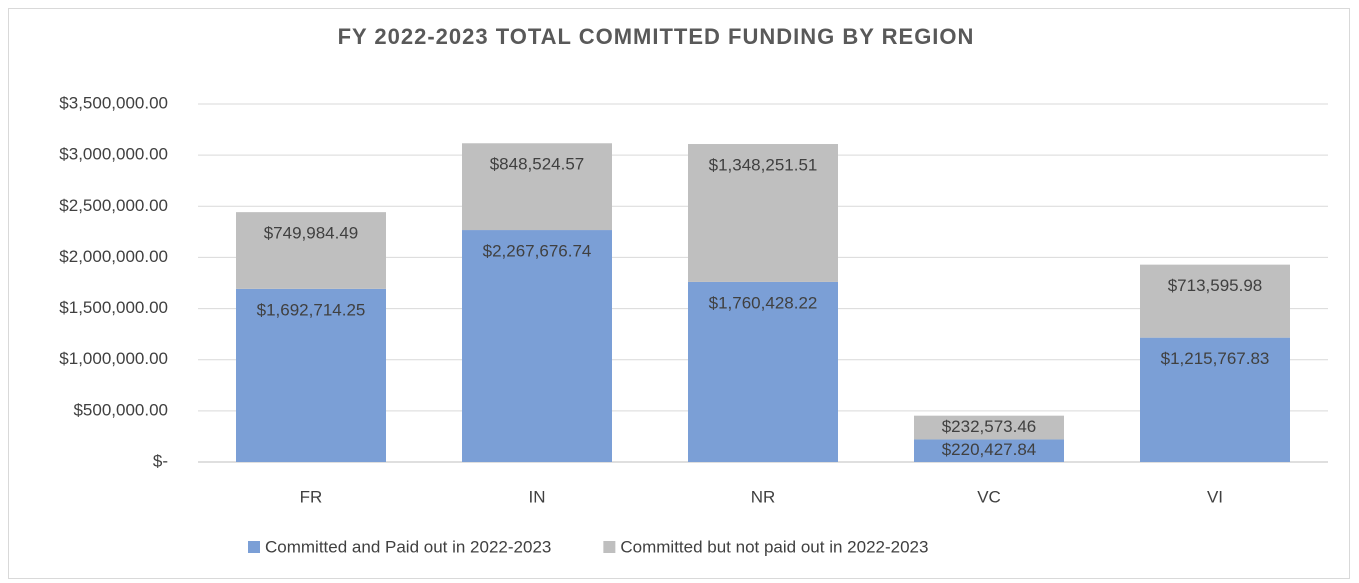  What do you see at coordinates (537, 251) in the screenshot?
I see `data-label: $2,267,676.74` at bounding box center [537, 251].